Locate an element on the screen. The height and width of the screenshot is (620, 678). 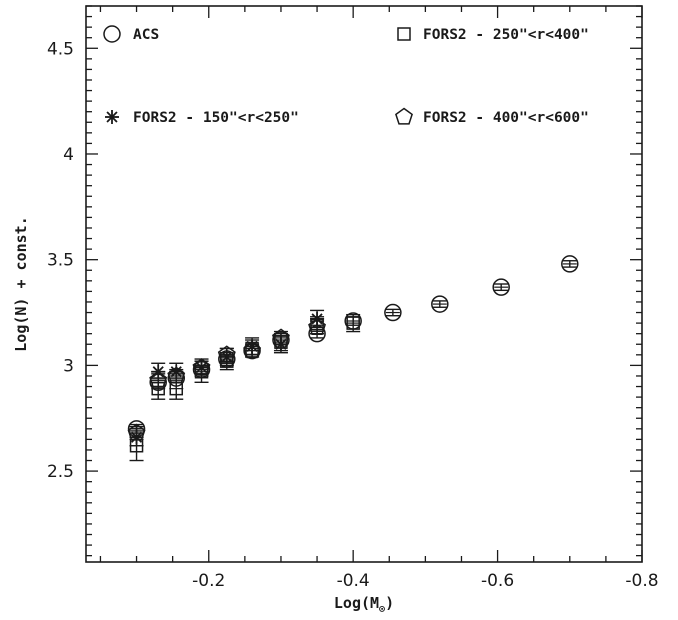
legend-label: FORS2 - 150"<r<250" is located at coordinates (216, 118).